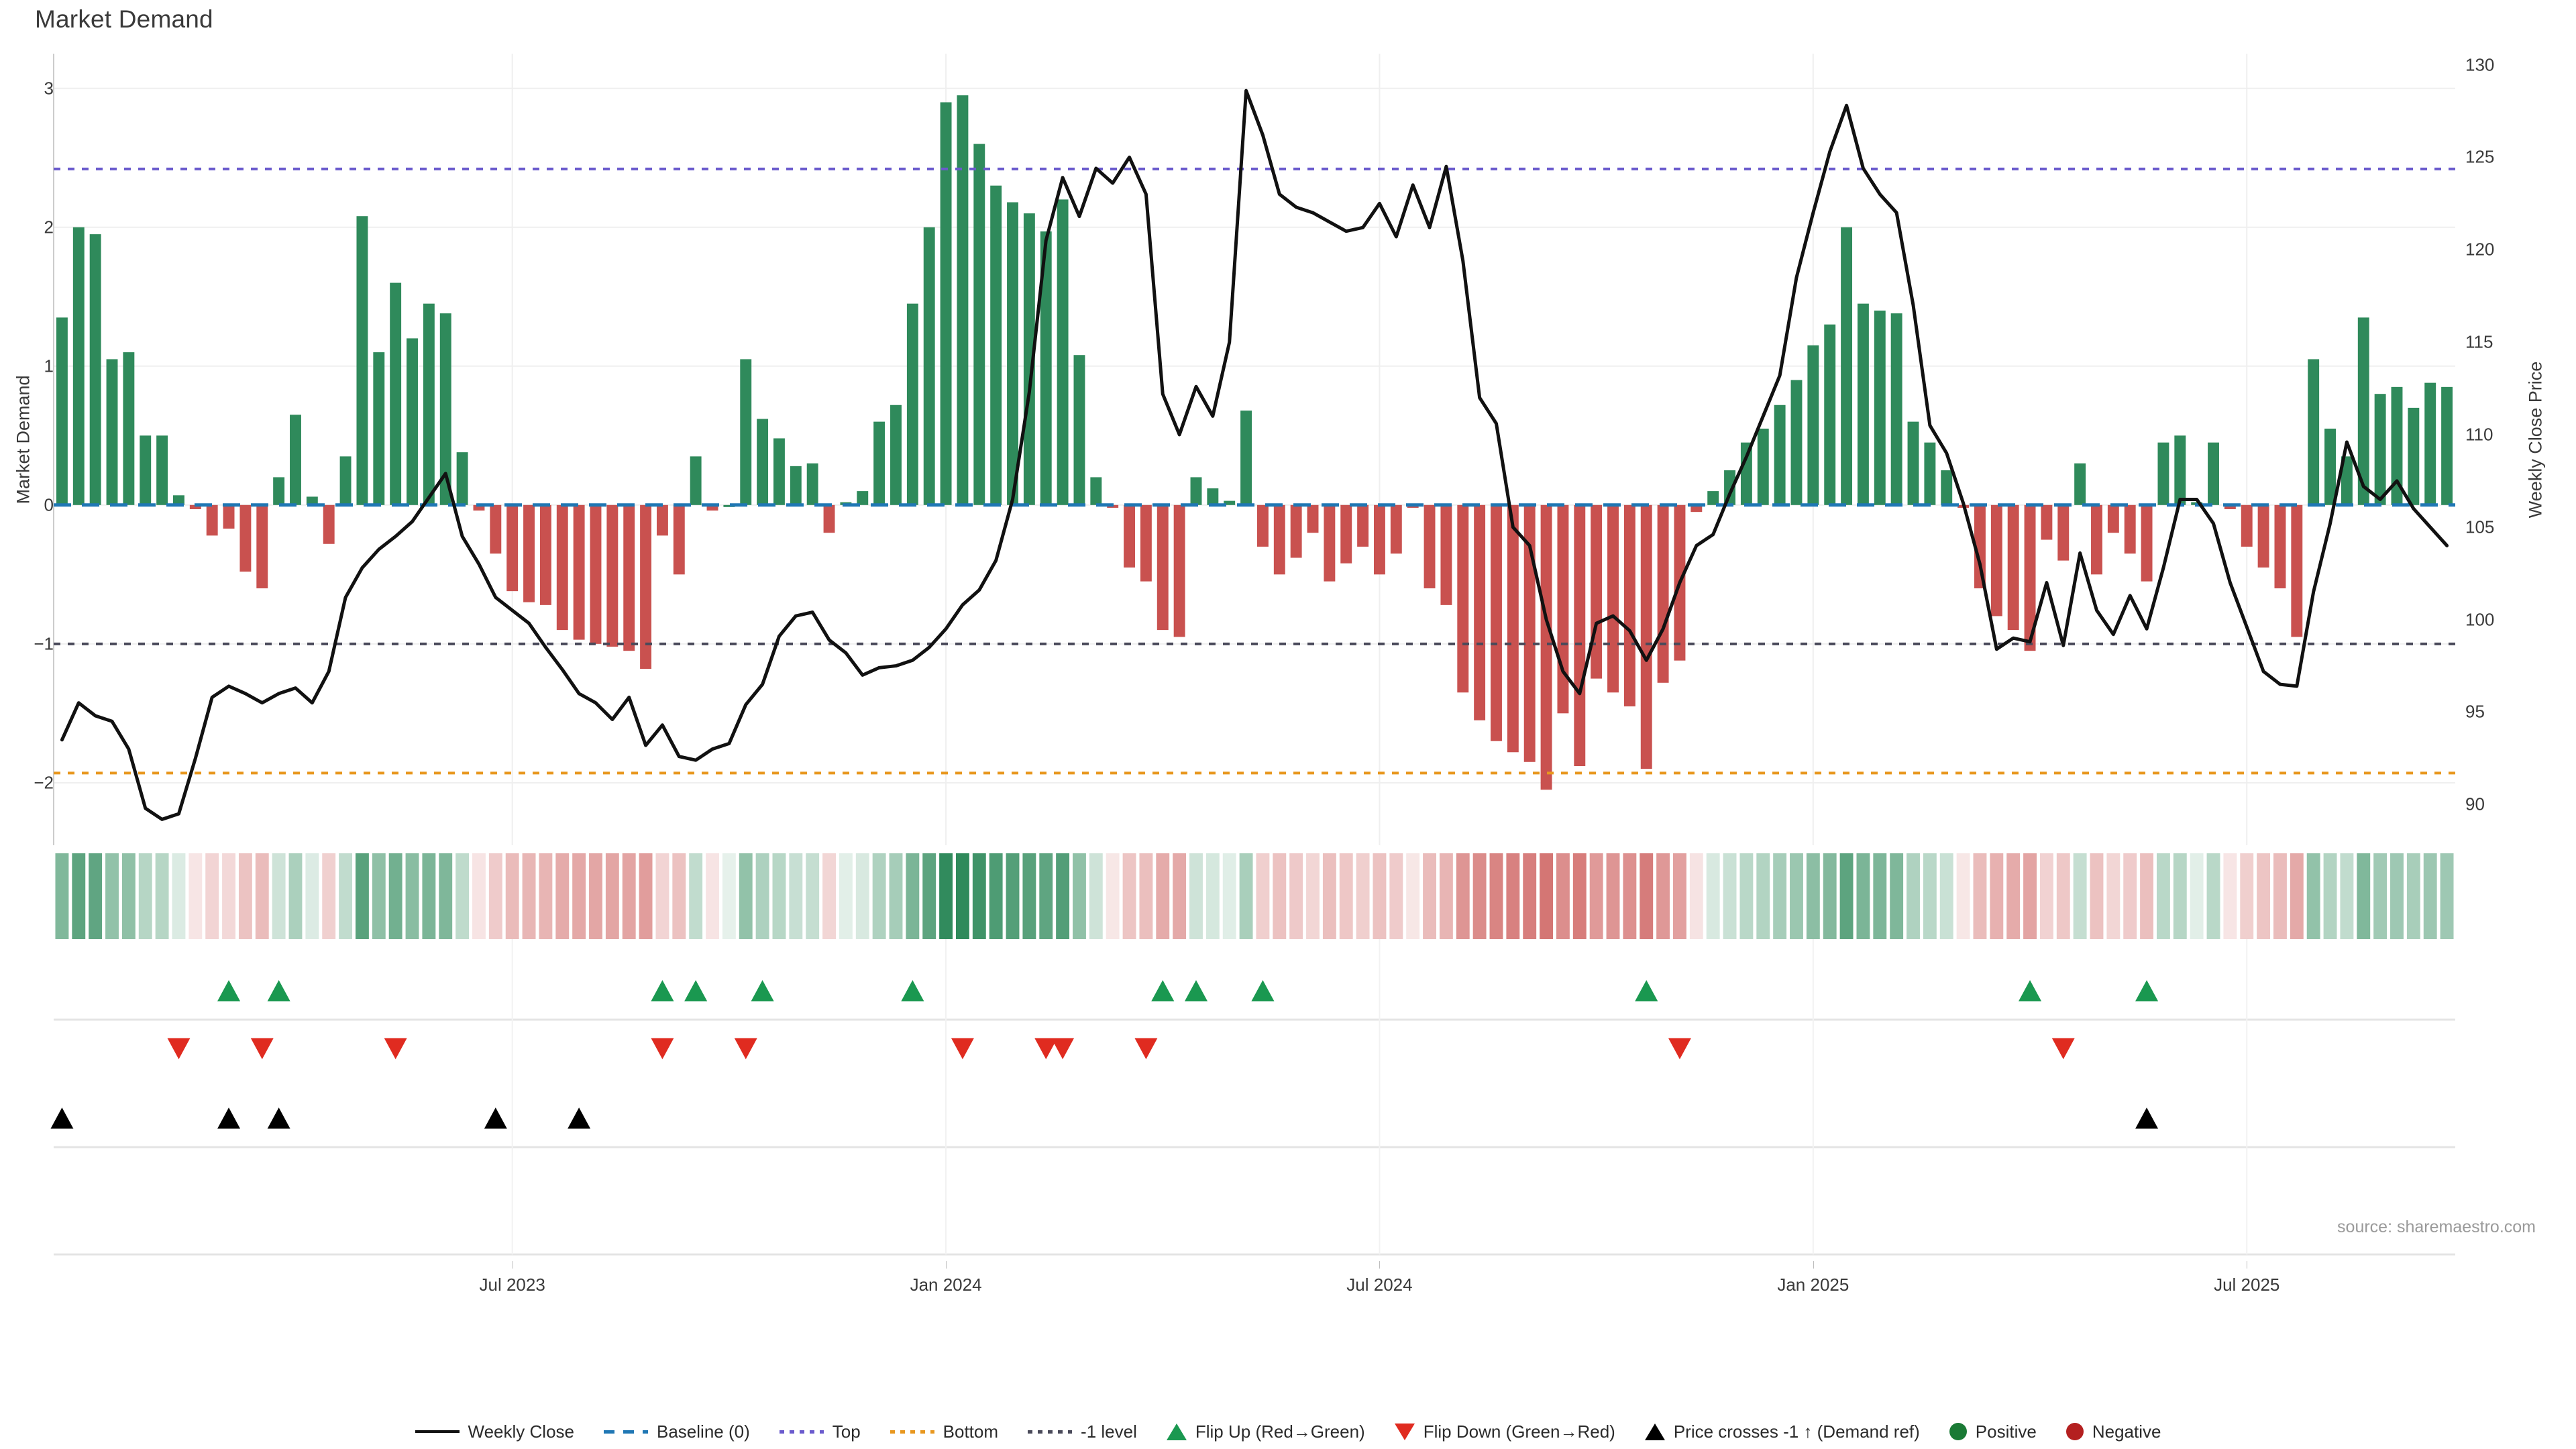  I want to click on legend-item: -1 level, so click(1082, 1431).